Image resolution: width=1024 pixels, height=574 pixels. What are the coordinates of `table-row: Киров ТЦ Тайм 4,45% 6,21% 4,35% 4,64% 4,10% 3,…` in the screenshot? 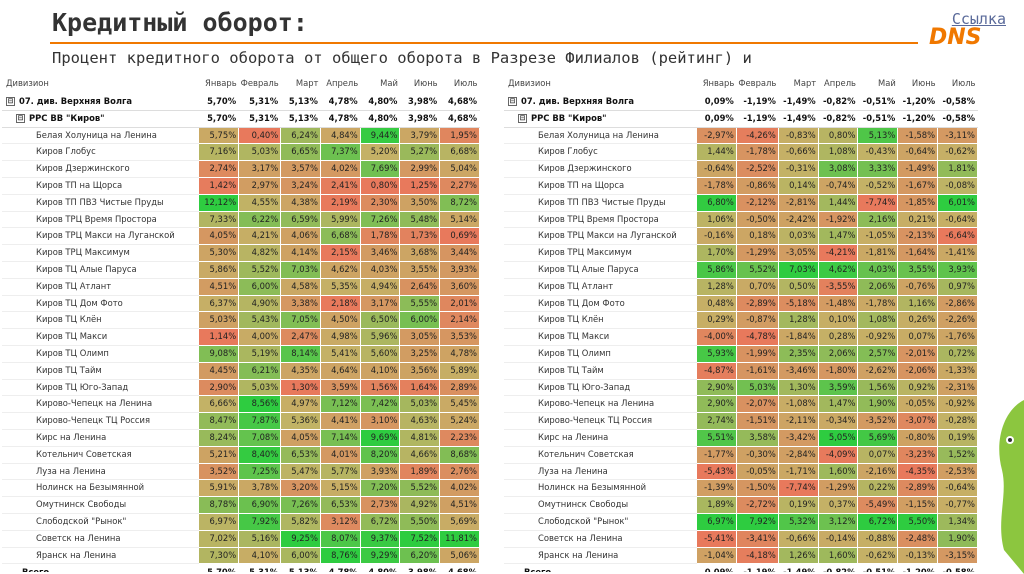 It's located at (241, 371).